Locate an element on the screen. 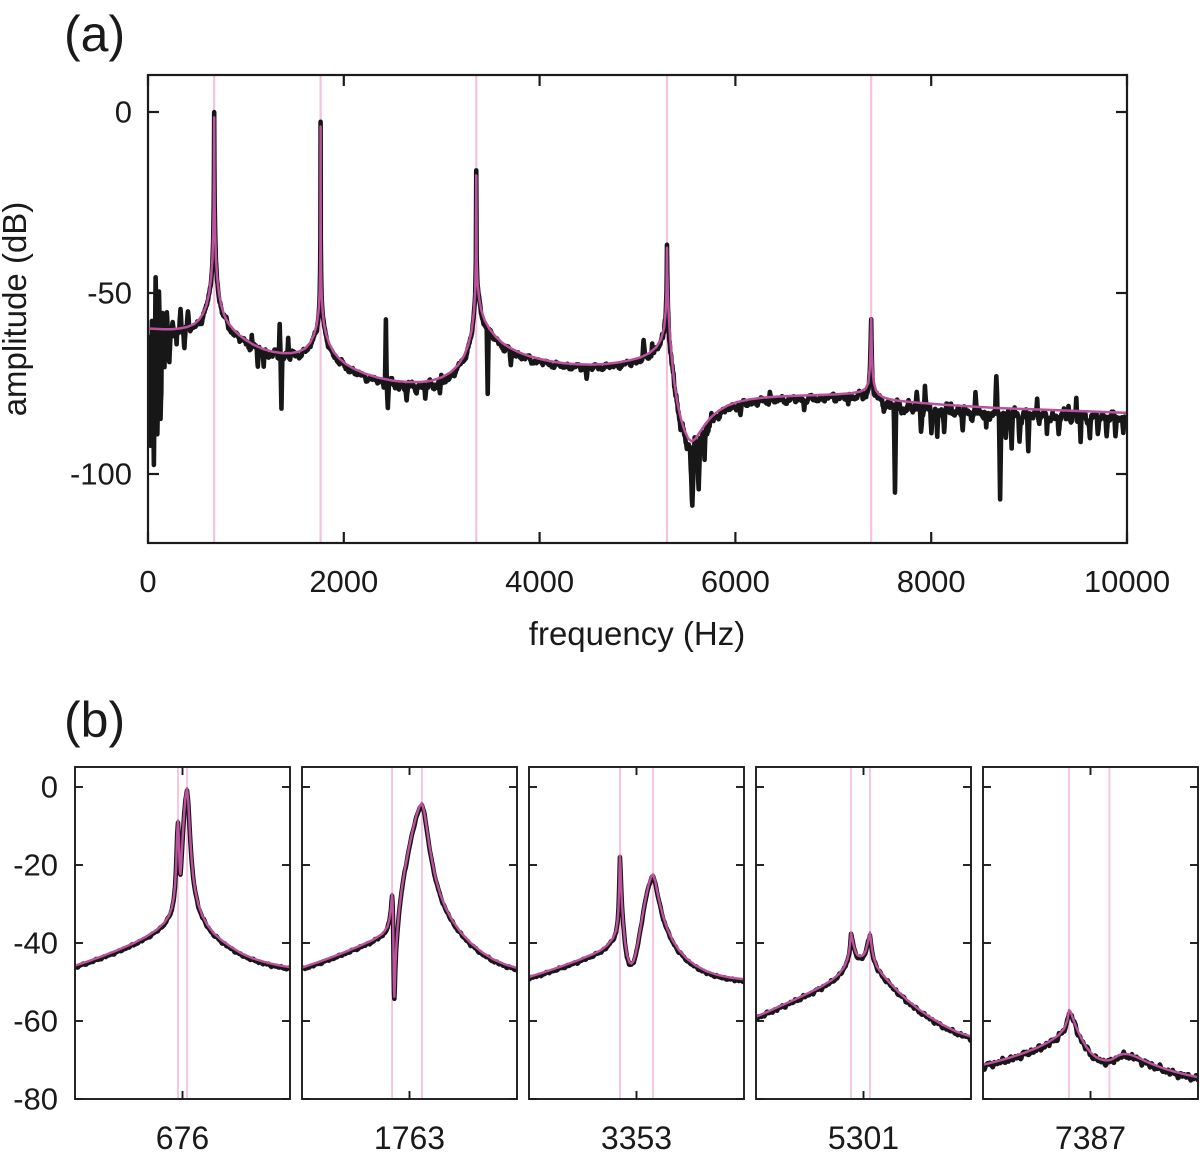 The width and height of the screenshot is (1200, 1155). x-tick-label: 8000 is located at coordinates (931, 581).